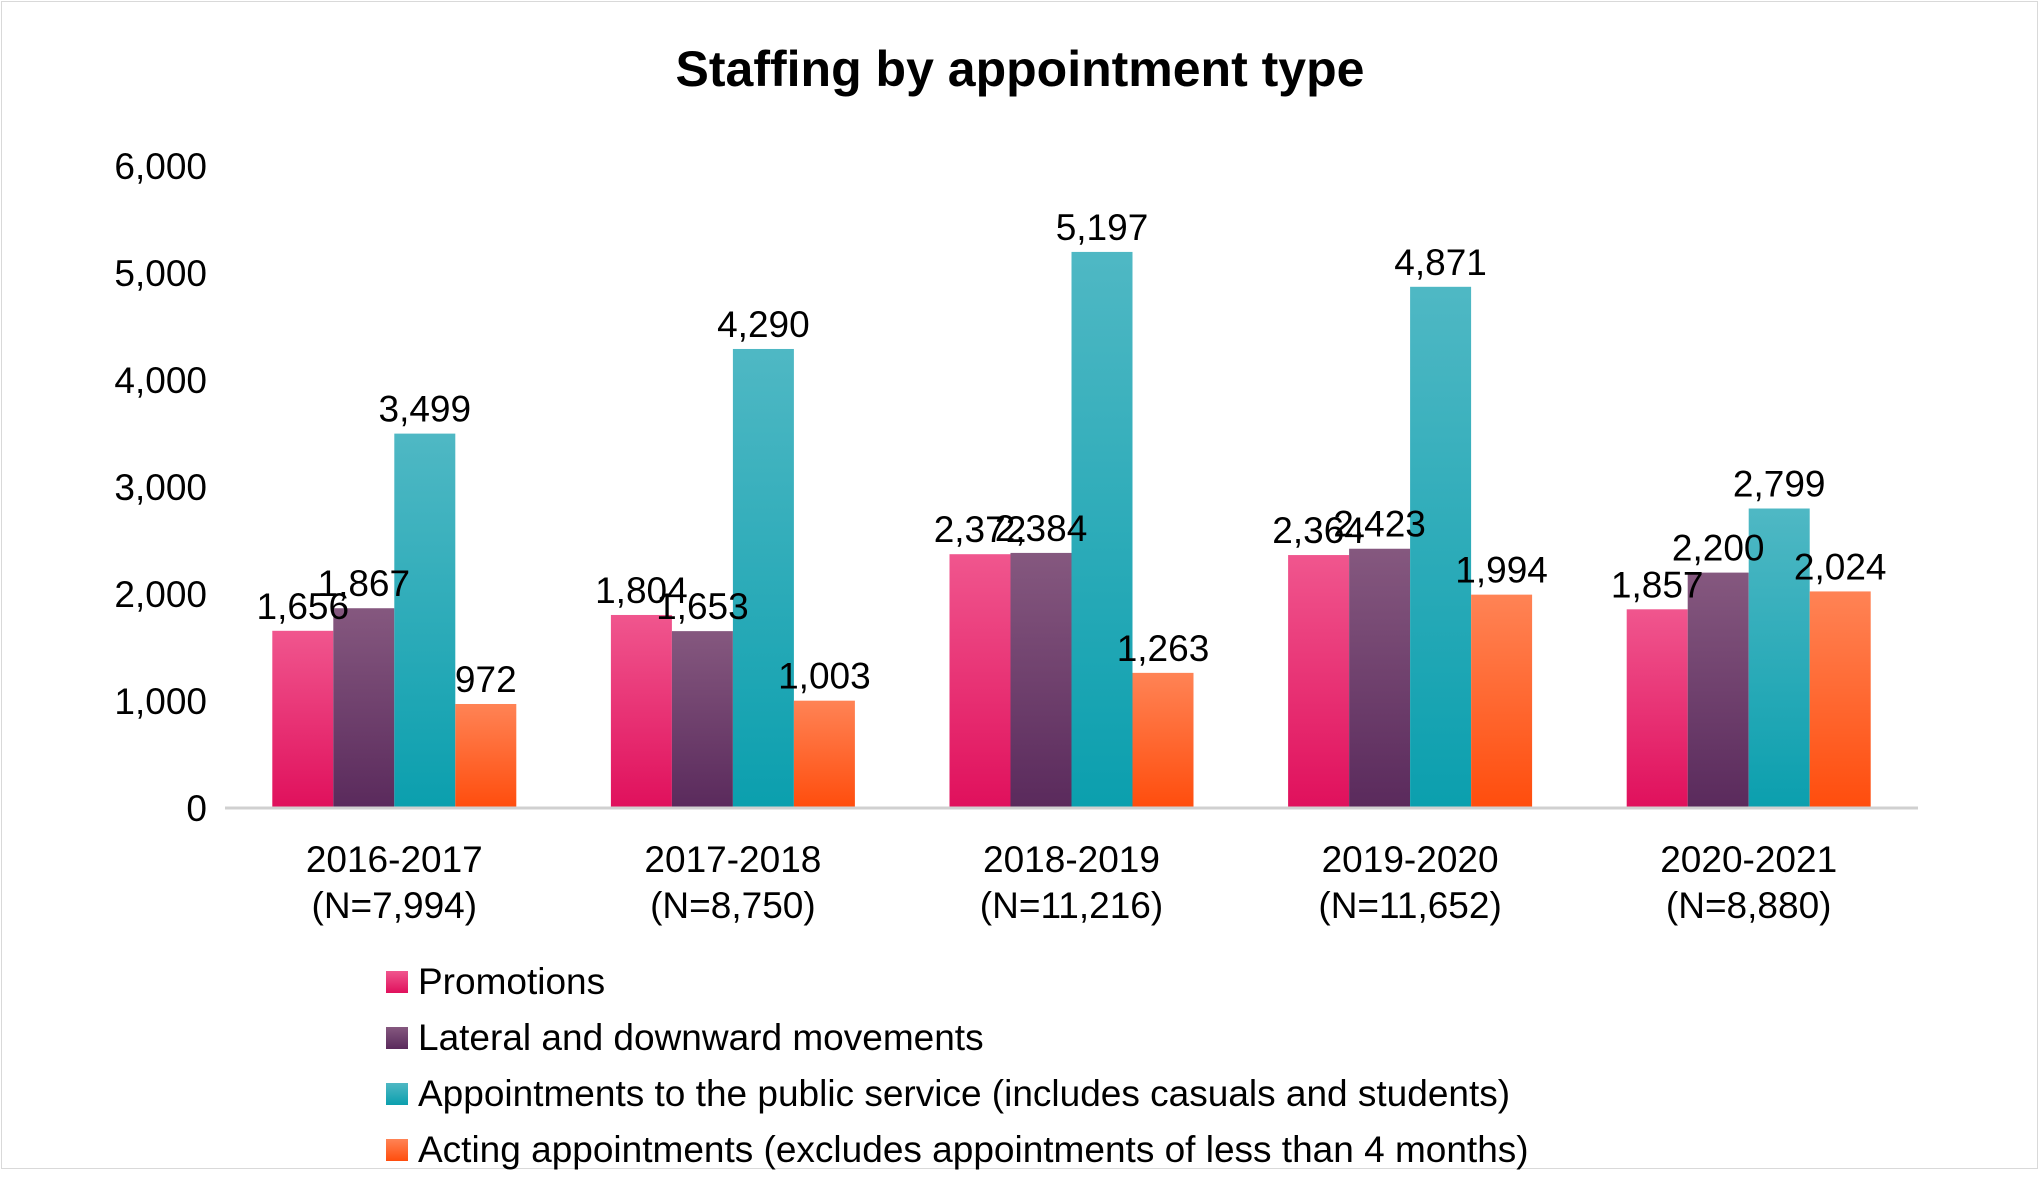 The width and height of the screenshot is (2041, 1178). What do you see at coordinates (364, 583) in the screenshot?
I see `data-label: 1,867` at bounding box center [364, 583].